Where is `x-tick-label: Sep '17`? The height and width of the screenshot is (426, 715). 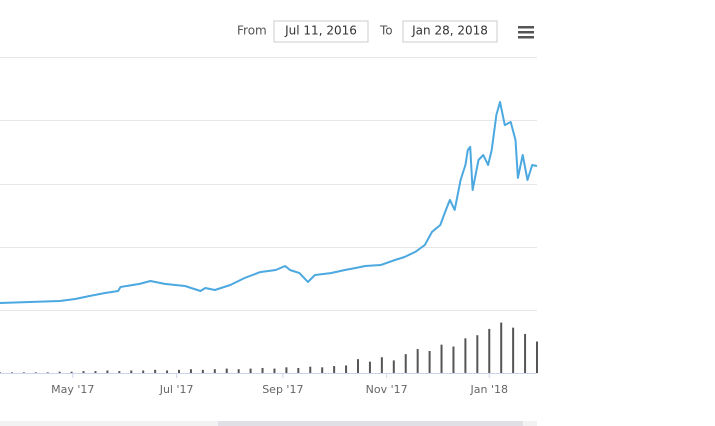
x-tick-label: Sep '17 is located at coordinates (282, 389).